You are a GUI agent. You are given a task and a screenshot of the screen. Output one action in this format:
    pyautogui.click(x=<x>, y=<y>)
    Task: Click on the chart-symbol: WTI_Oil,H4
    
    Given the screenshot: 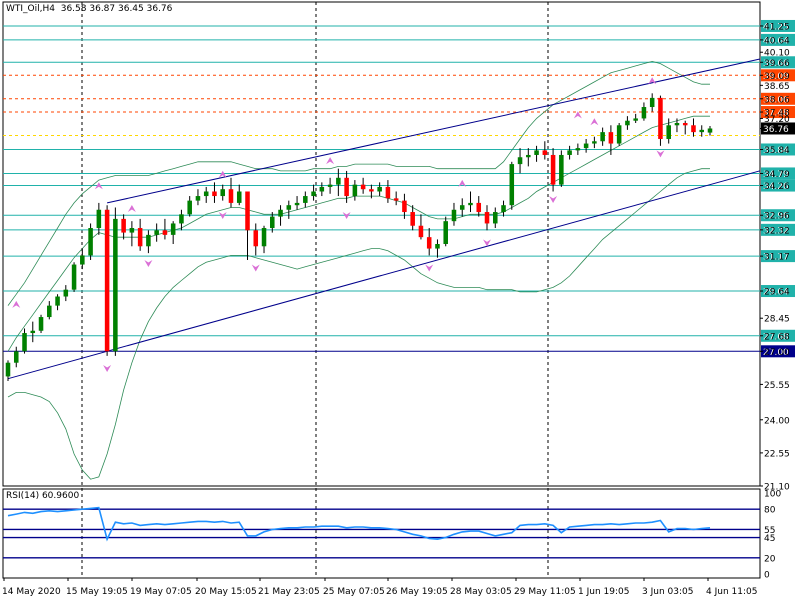 What is the action you would take?
    pyautogui.click(x=30, y=9)
    